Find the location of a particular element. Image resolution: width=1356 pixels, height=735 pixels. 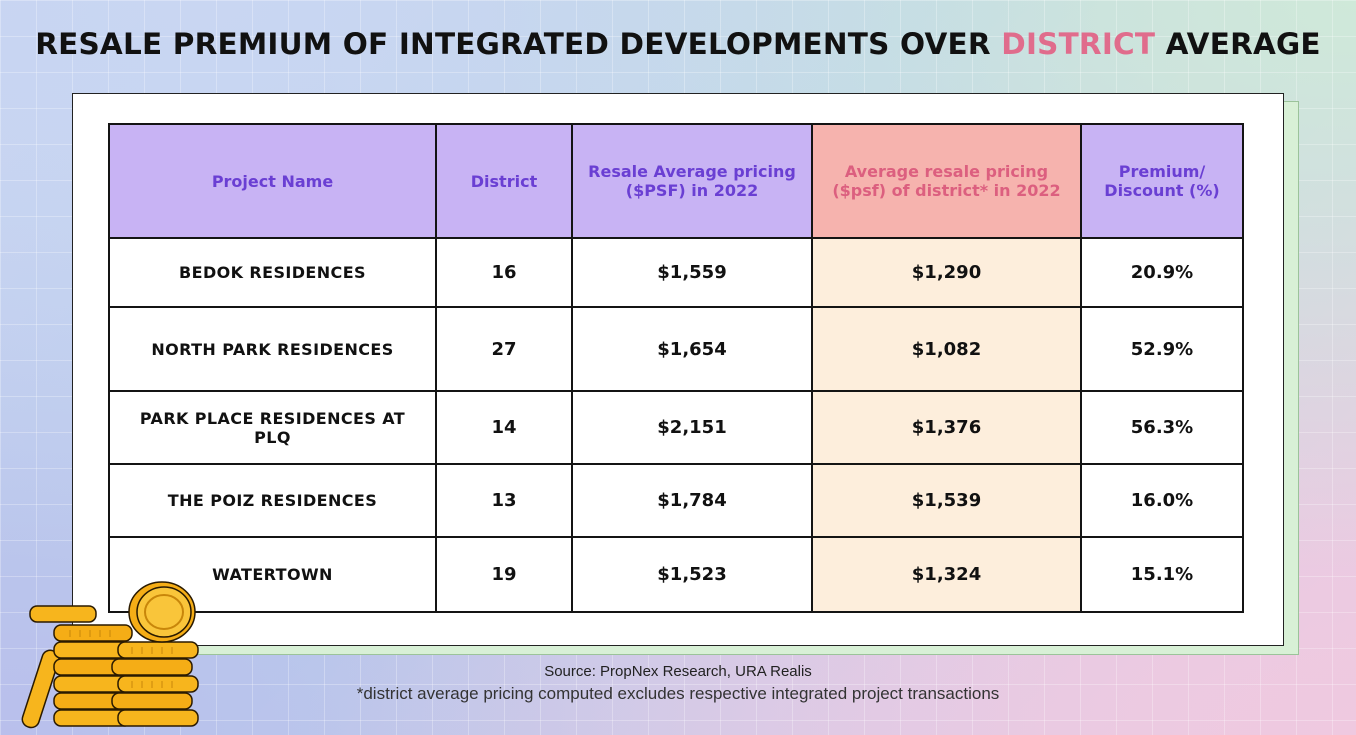

header-resale-pricing: Resale Average pricing ($PSF) in 2022 is located at coordinates (692, 181).